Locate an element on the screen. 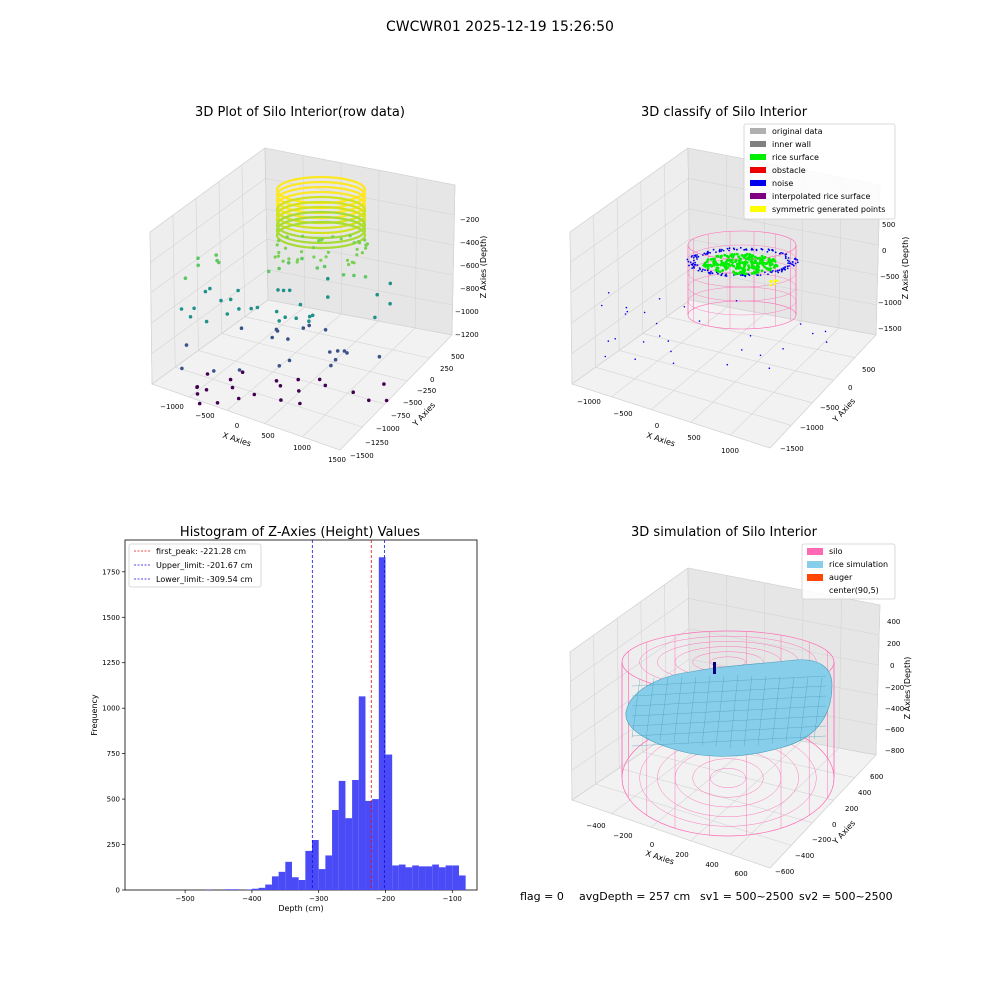 The image size is (1000, 1000). y-tick-label: −1250 is located at coordinates (377, 443).